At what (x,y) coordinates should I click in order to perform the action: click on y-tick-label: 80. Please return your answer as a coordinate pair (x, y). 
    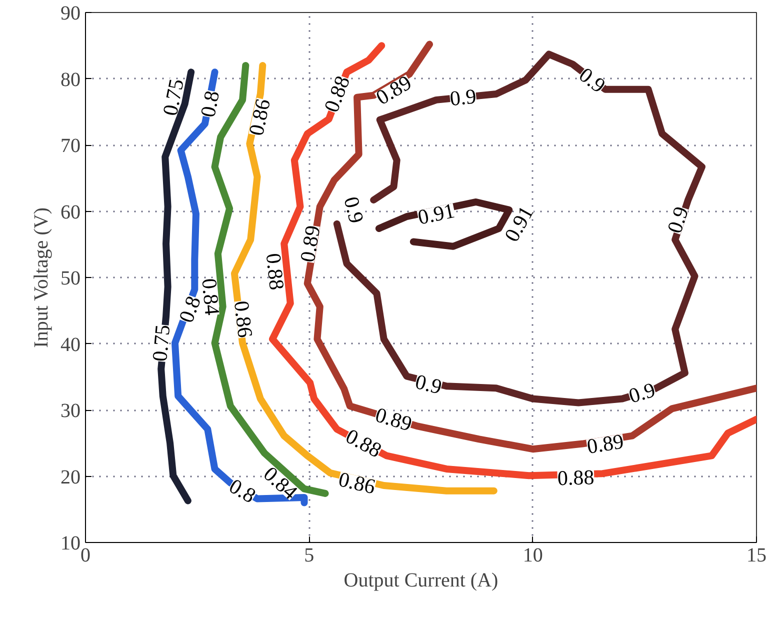
    Looking at the image, I should click on (70, 79).